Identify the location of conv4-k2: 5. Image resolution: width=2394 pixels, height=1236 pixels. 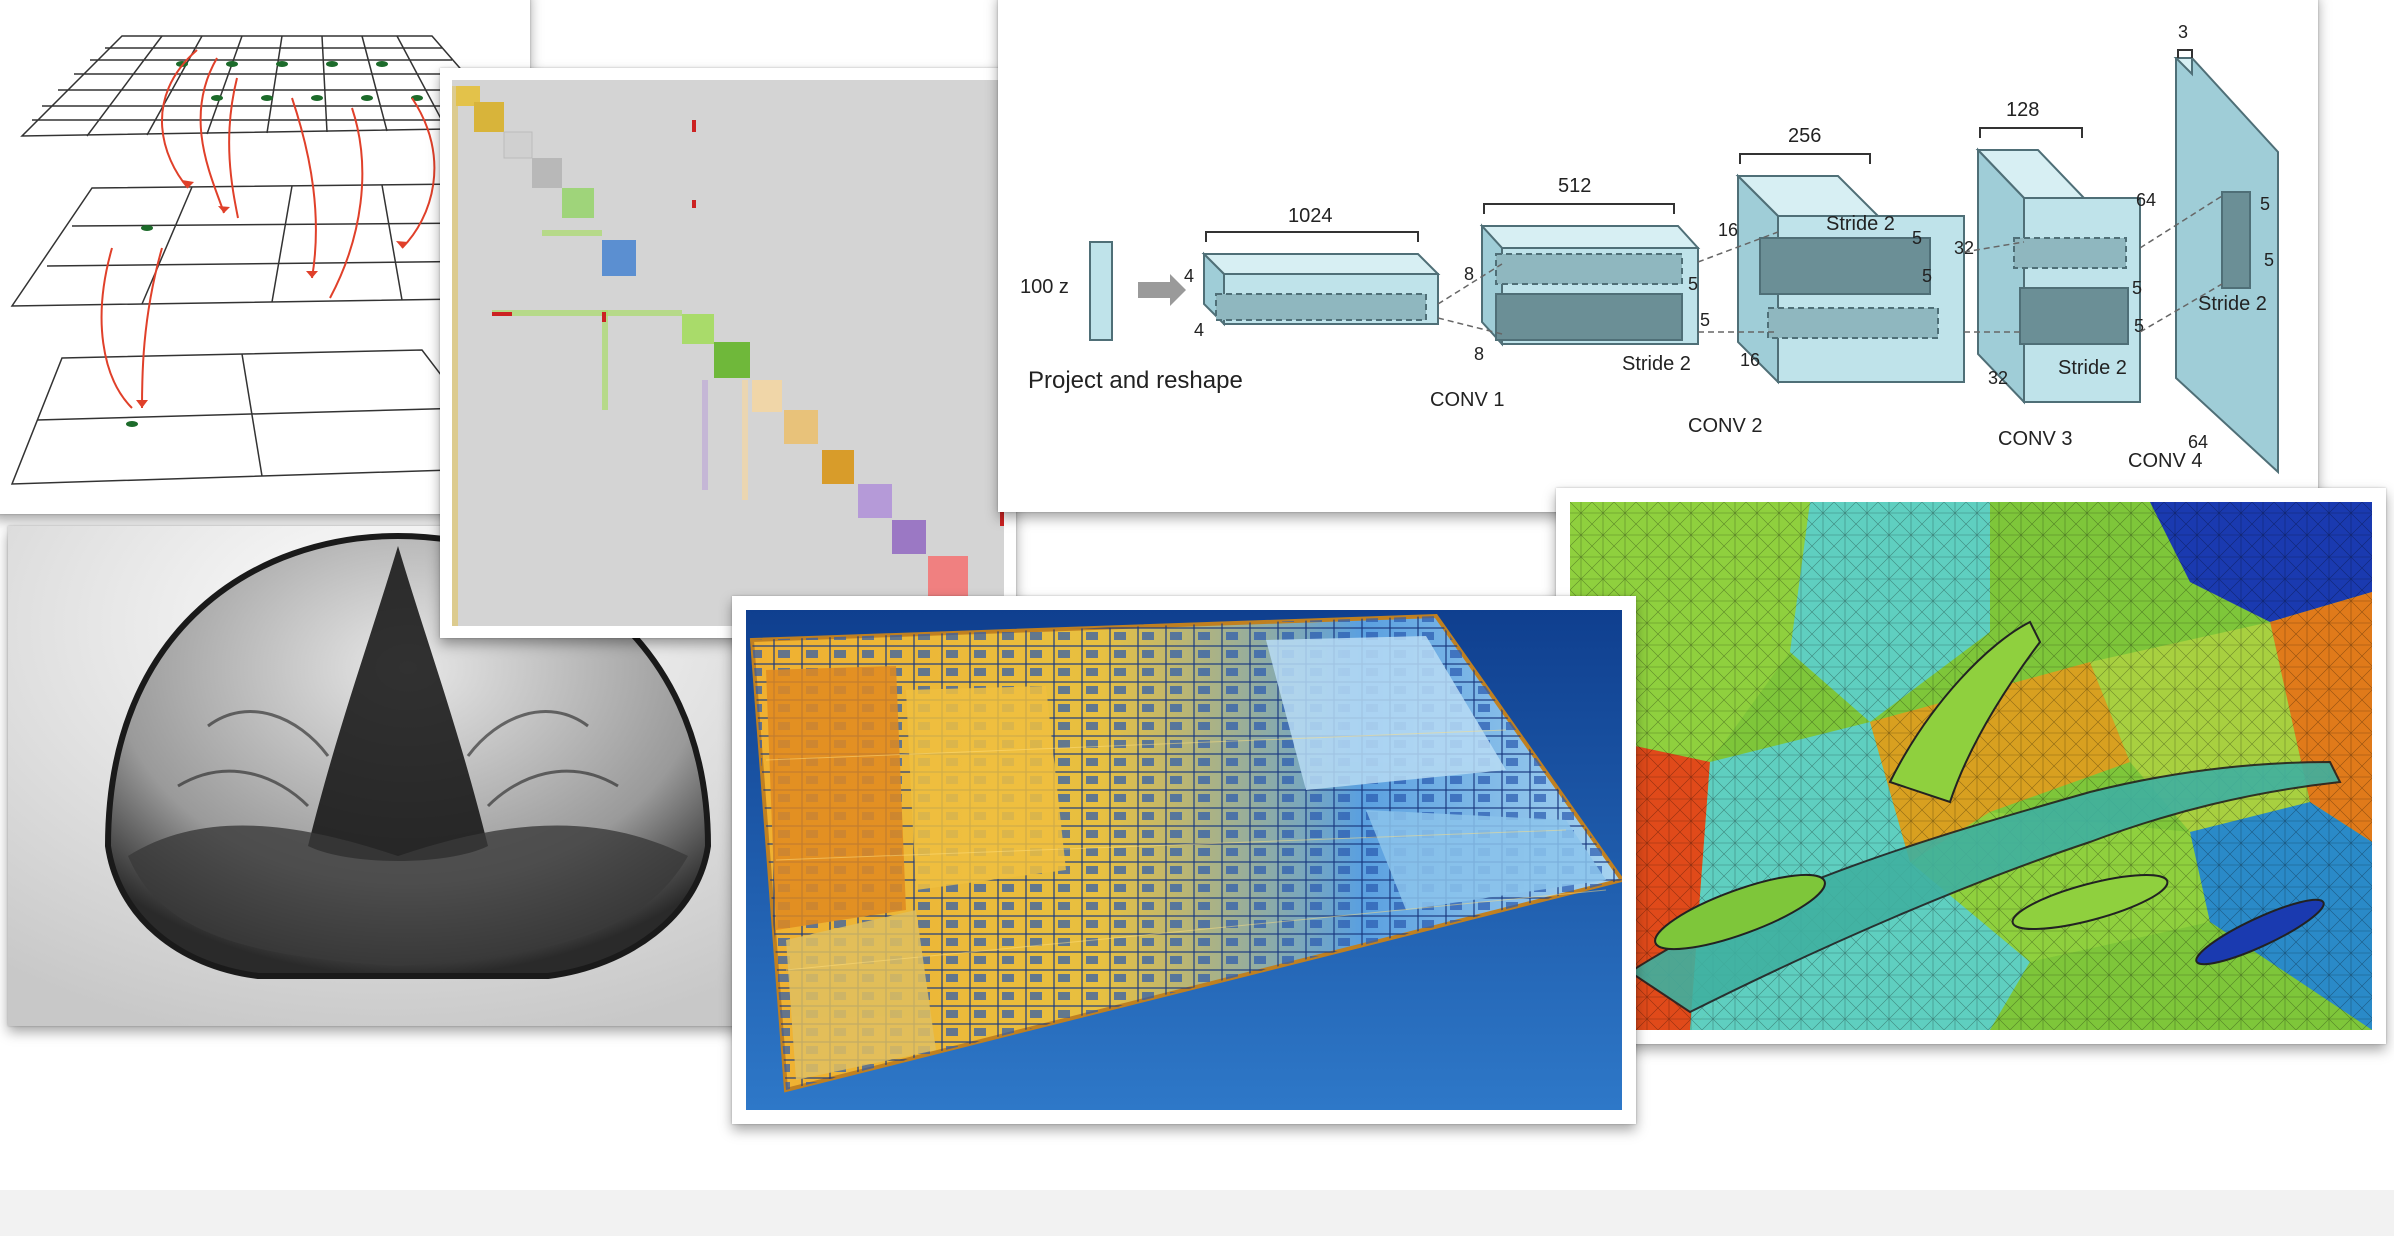
(2139, 326).